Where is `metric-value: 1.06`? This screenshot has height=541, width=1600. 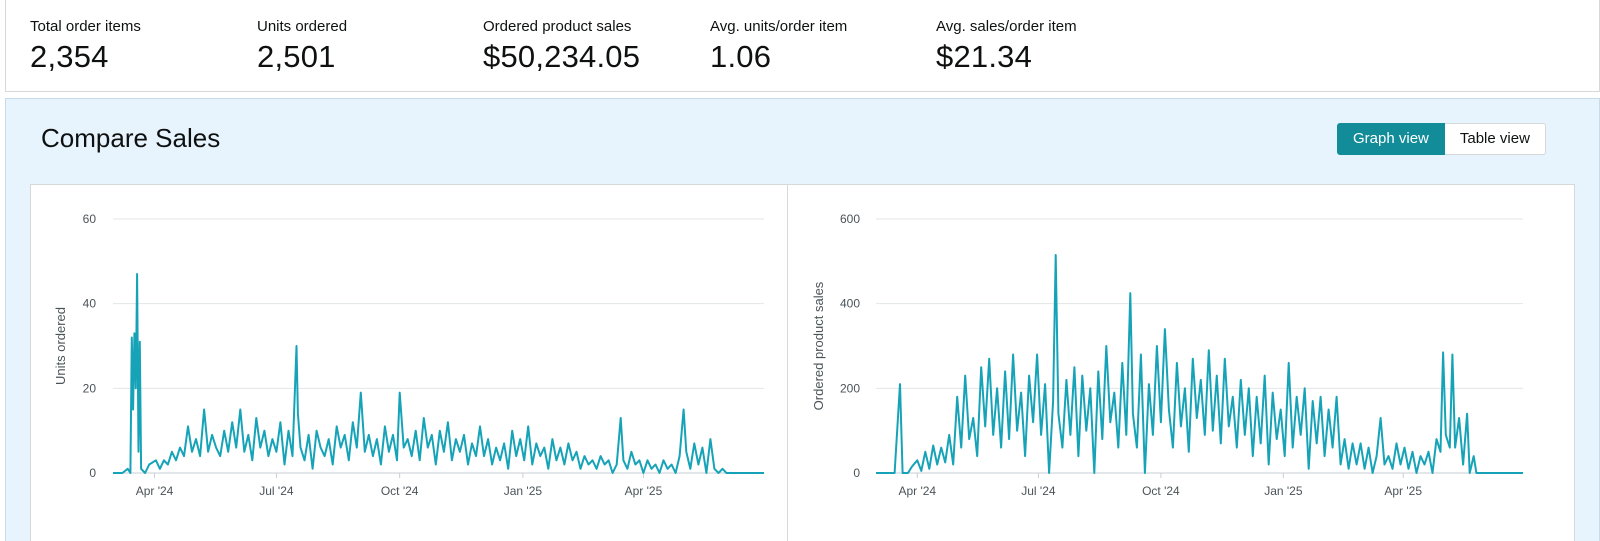 metric-value: 1.06 is located at coordinates (741, 56).